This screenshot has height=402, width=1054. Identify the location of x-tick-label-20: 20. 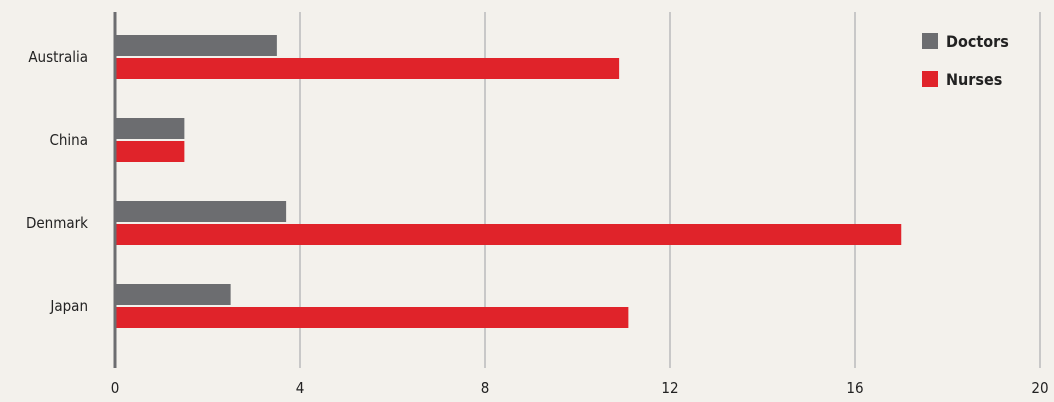
(1039, 388).